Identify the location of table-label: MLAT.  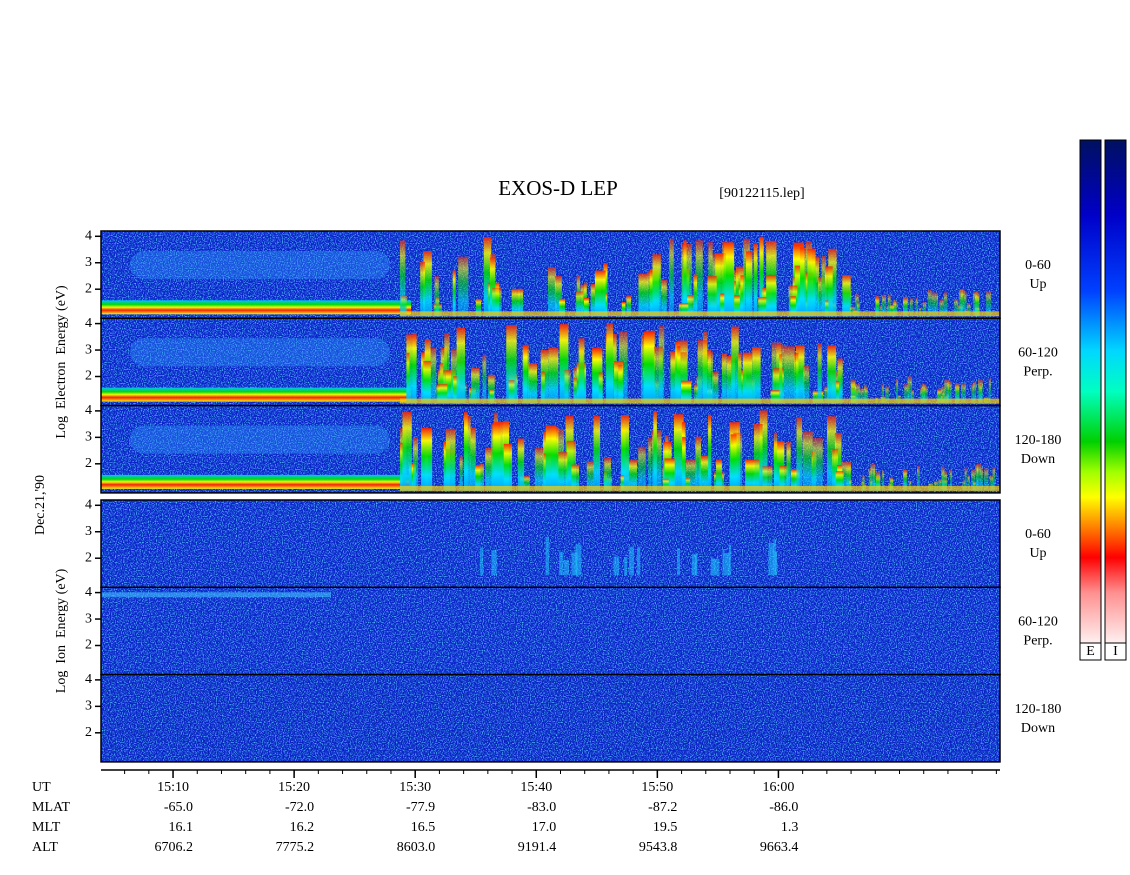
(51, 807).